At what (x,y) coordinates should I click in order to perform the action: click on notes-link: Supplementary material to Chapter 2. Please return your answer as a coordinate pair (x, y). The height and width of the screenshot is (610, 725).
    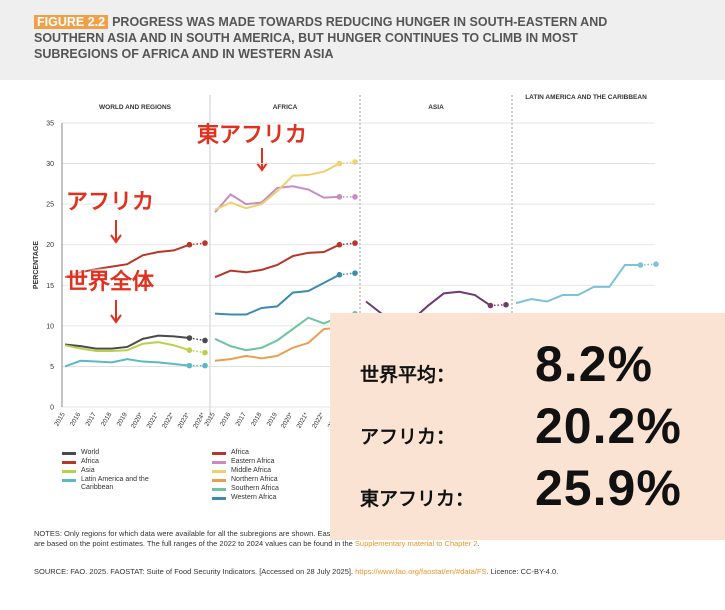
    Looking at the image, I should click on (416, 543).